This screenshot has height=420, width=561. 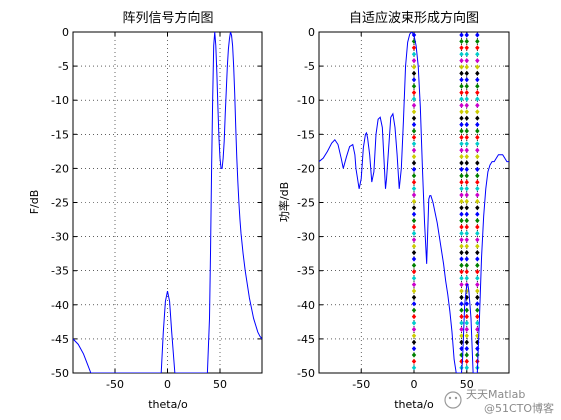 I want to click on right-x-tick-label: 0, so click(x=414, y=384).